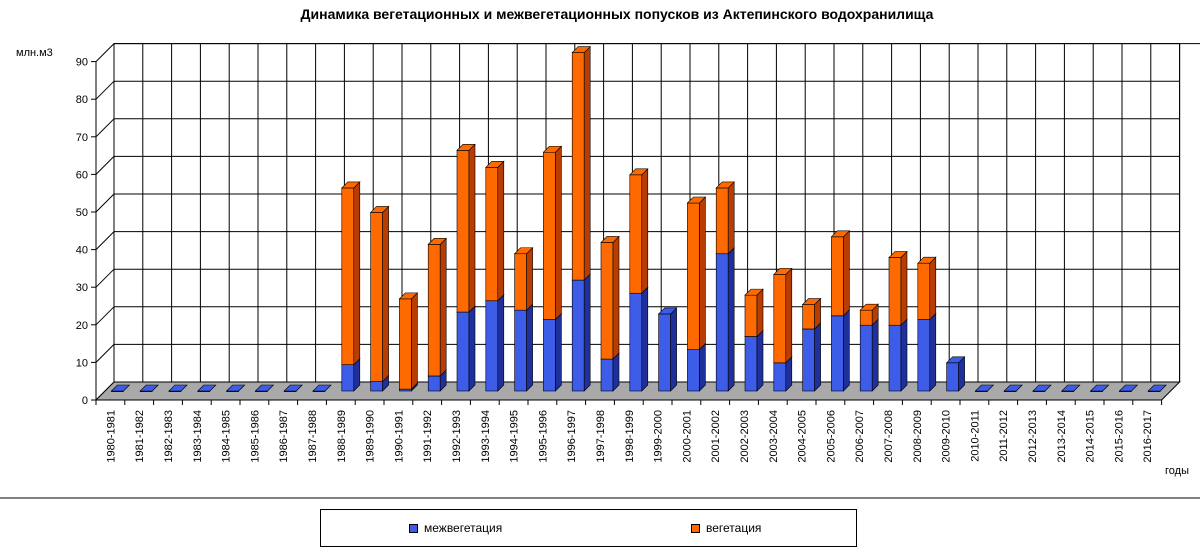 The height and width of the screenshot is (558, 1200). I want to click on y-axis: 0 10 20 30 40 50 60 70 80 90, so click(86, 232).